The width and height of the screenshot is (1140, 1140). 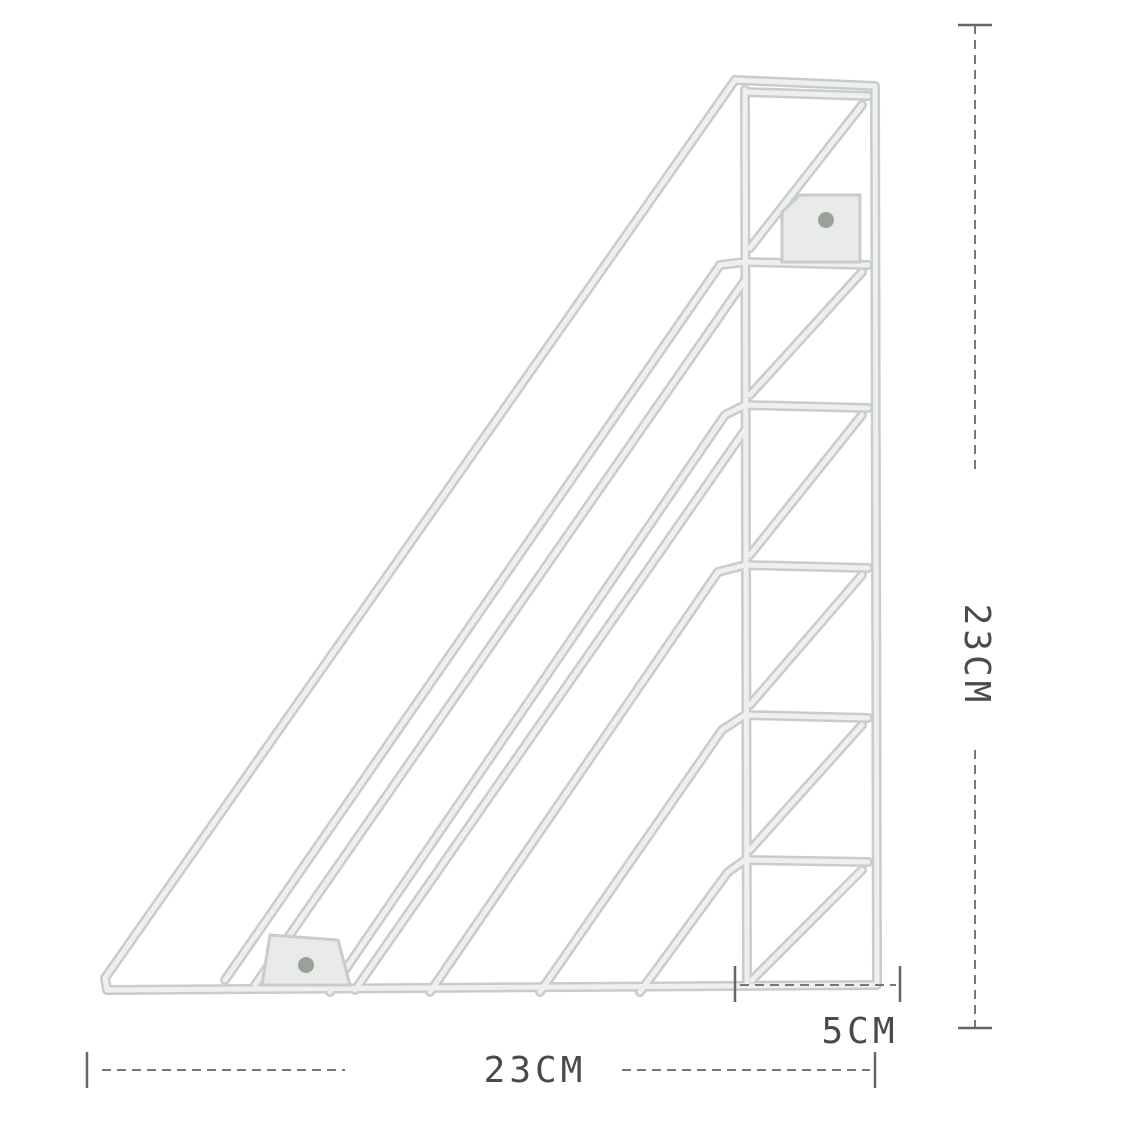 What do you see at coordinates (481, 1070) in the screenshot?
I see `width-dimension: 23CM` at bounding box center [481, 1070].